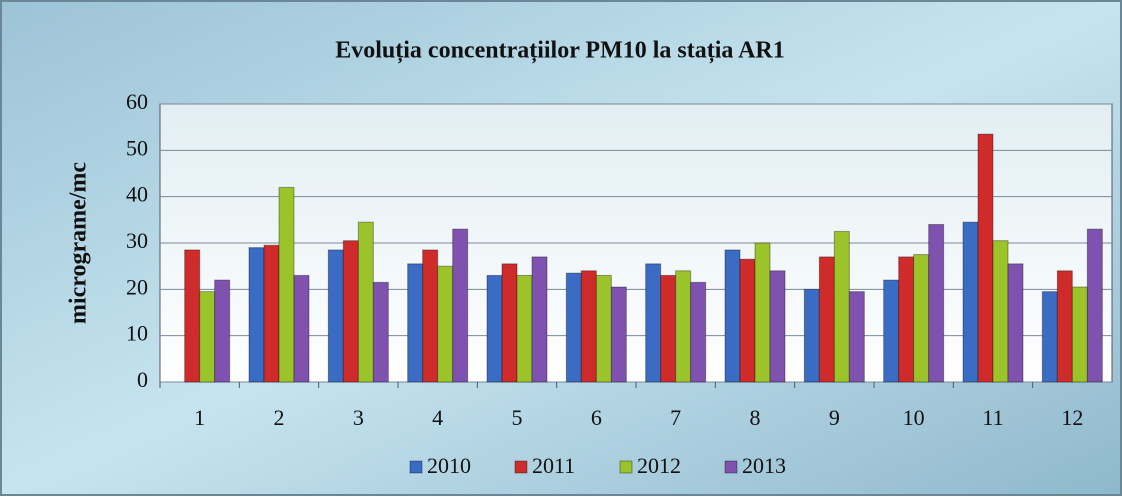 The width and height of the screenshot is (1122, 501). I want to click on x-tick-label: 10, so click(914, 417).